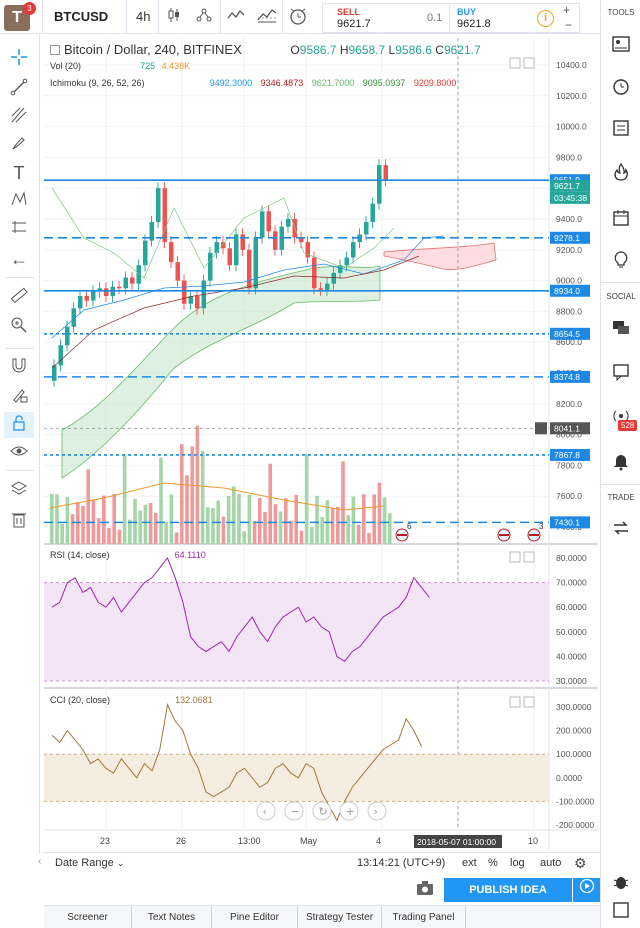  I want to click on plus-button: +, so click(567, 10).